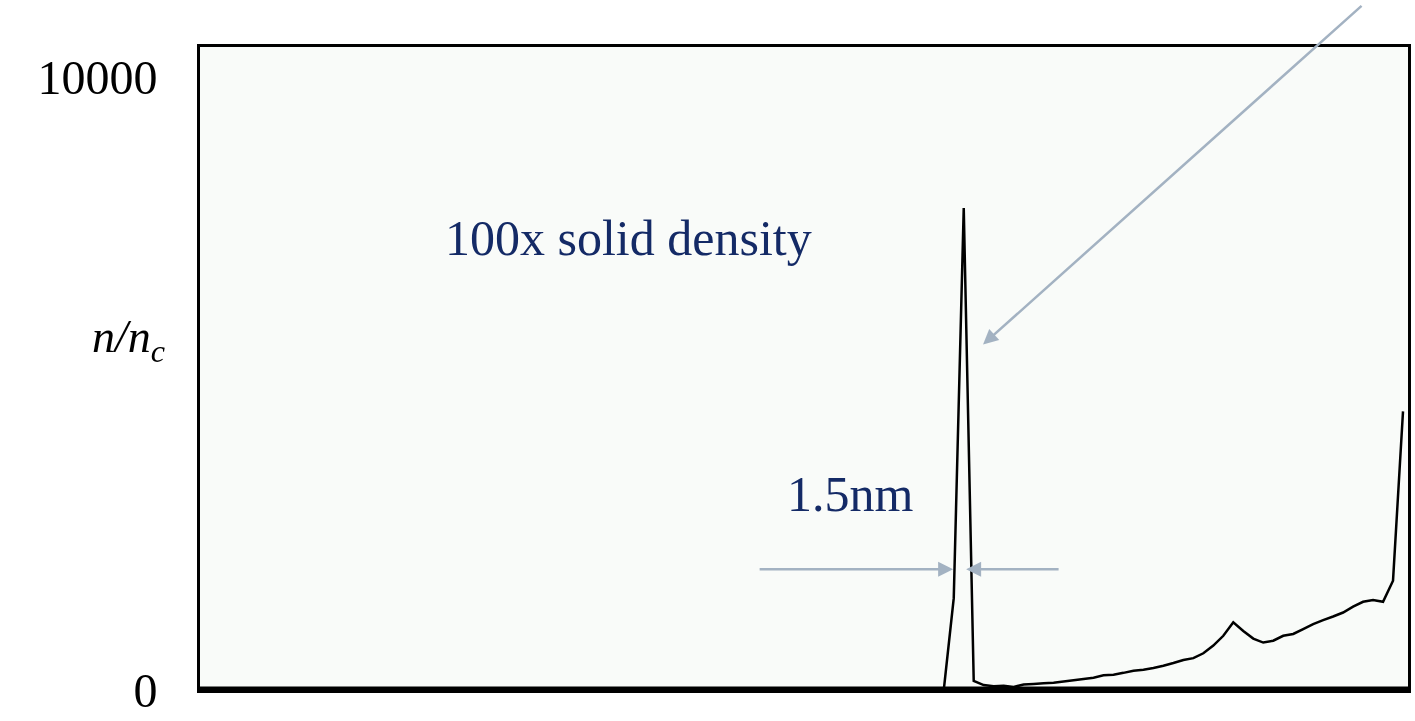  Describe the element at coordinates (628, 238) in the screenshot. I see `annotation: 100x solid density` at that location.